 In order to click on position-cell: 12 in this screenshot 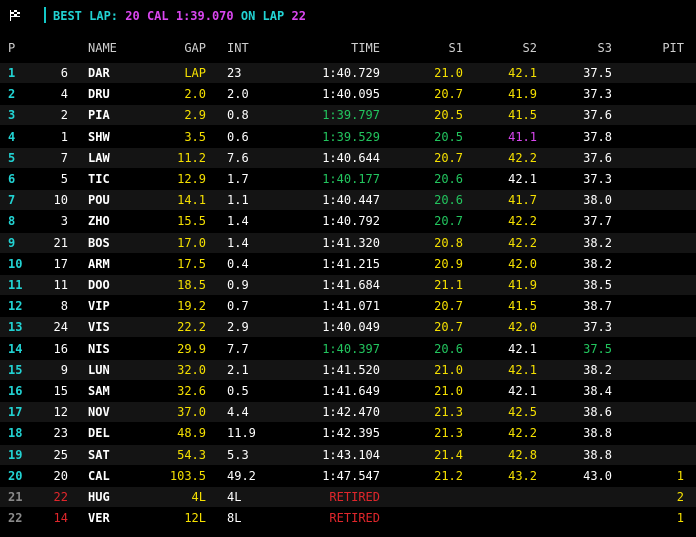, I will do `click(15, 306)`.